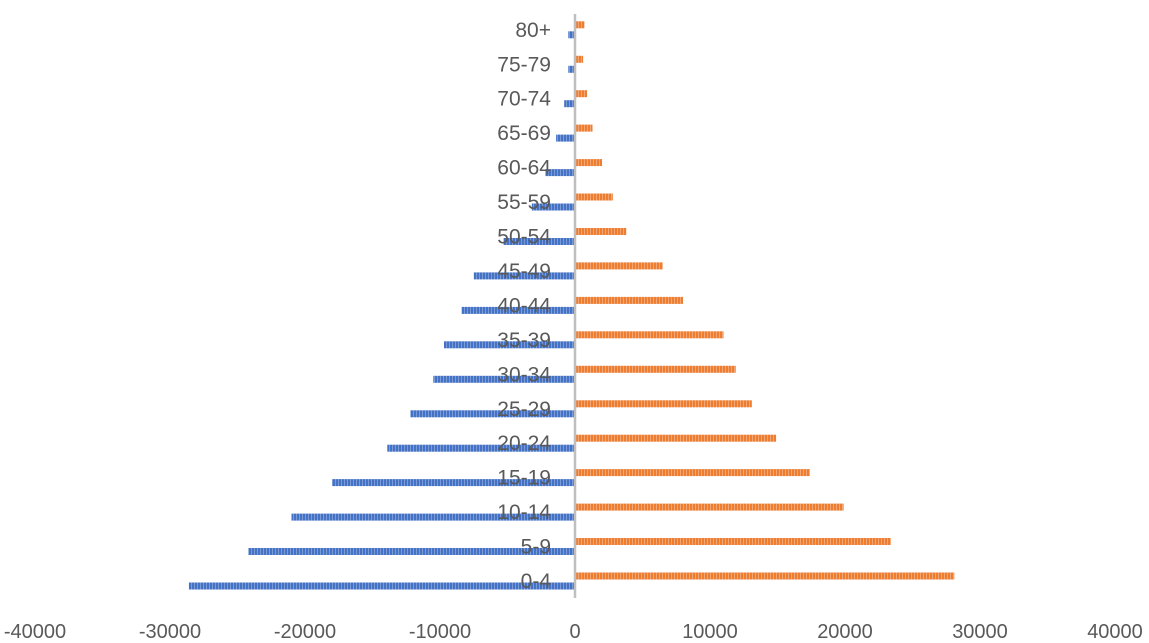 The image size is (1149, 643). Describe the element at coordinates (524, 478) in the screenshot. I see `category-label: 15-19` at that location.